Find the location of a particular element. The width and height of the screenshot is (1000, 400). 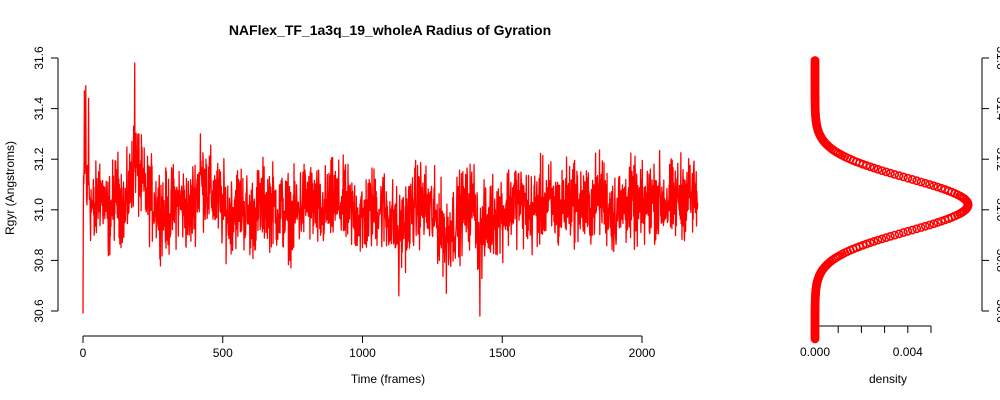

density-y-tick-label: 30.8 is located at coordinates (997, 261).